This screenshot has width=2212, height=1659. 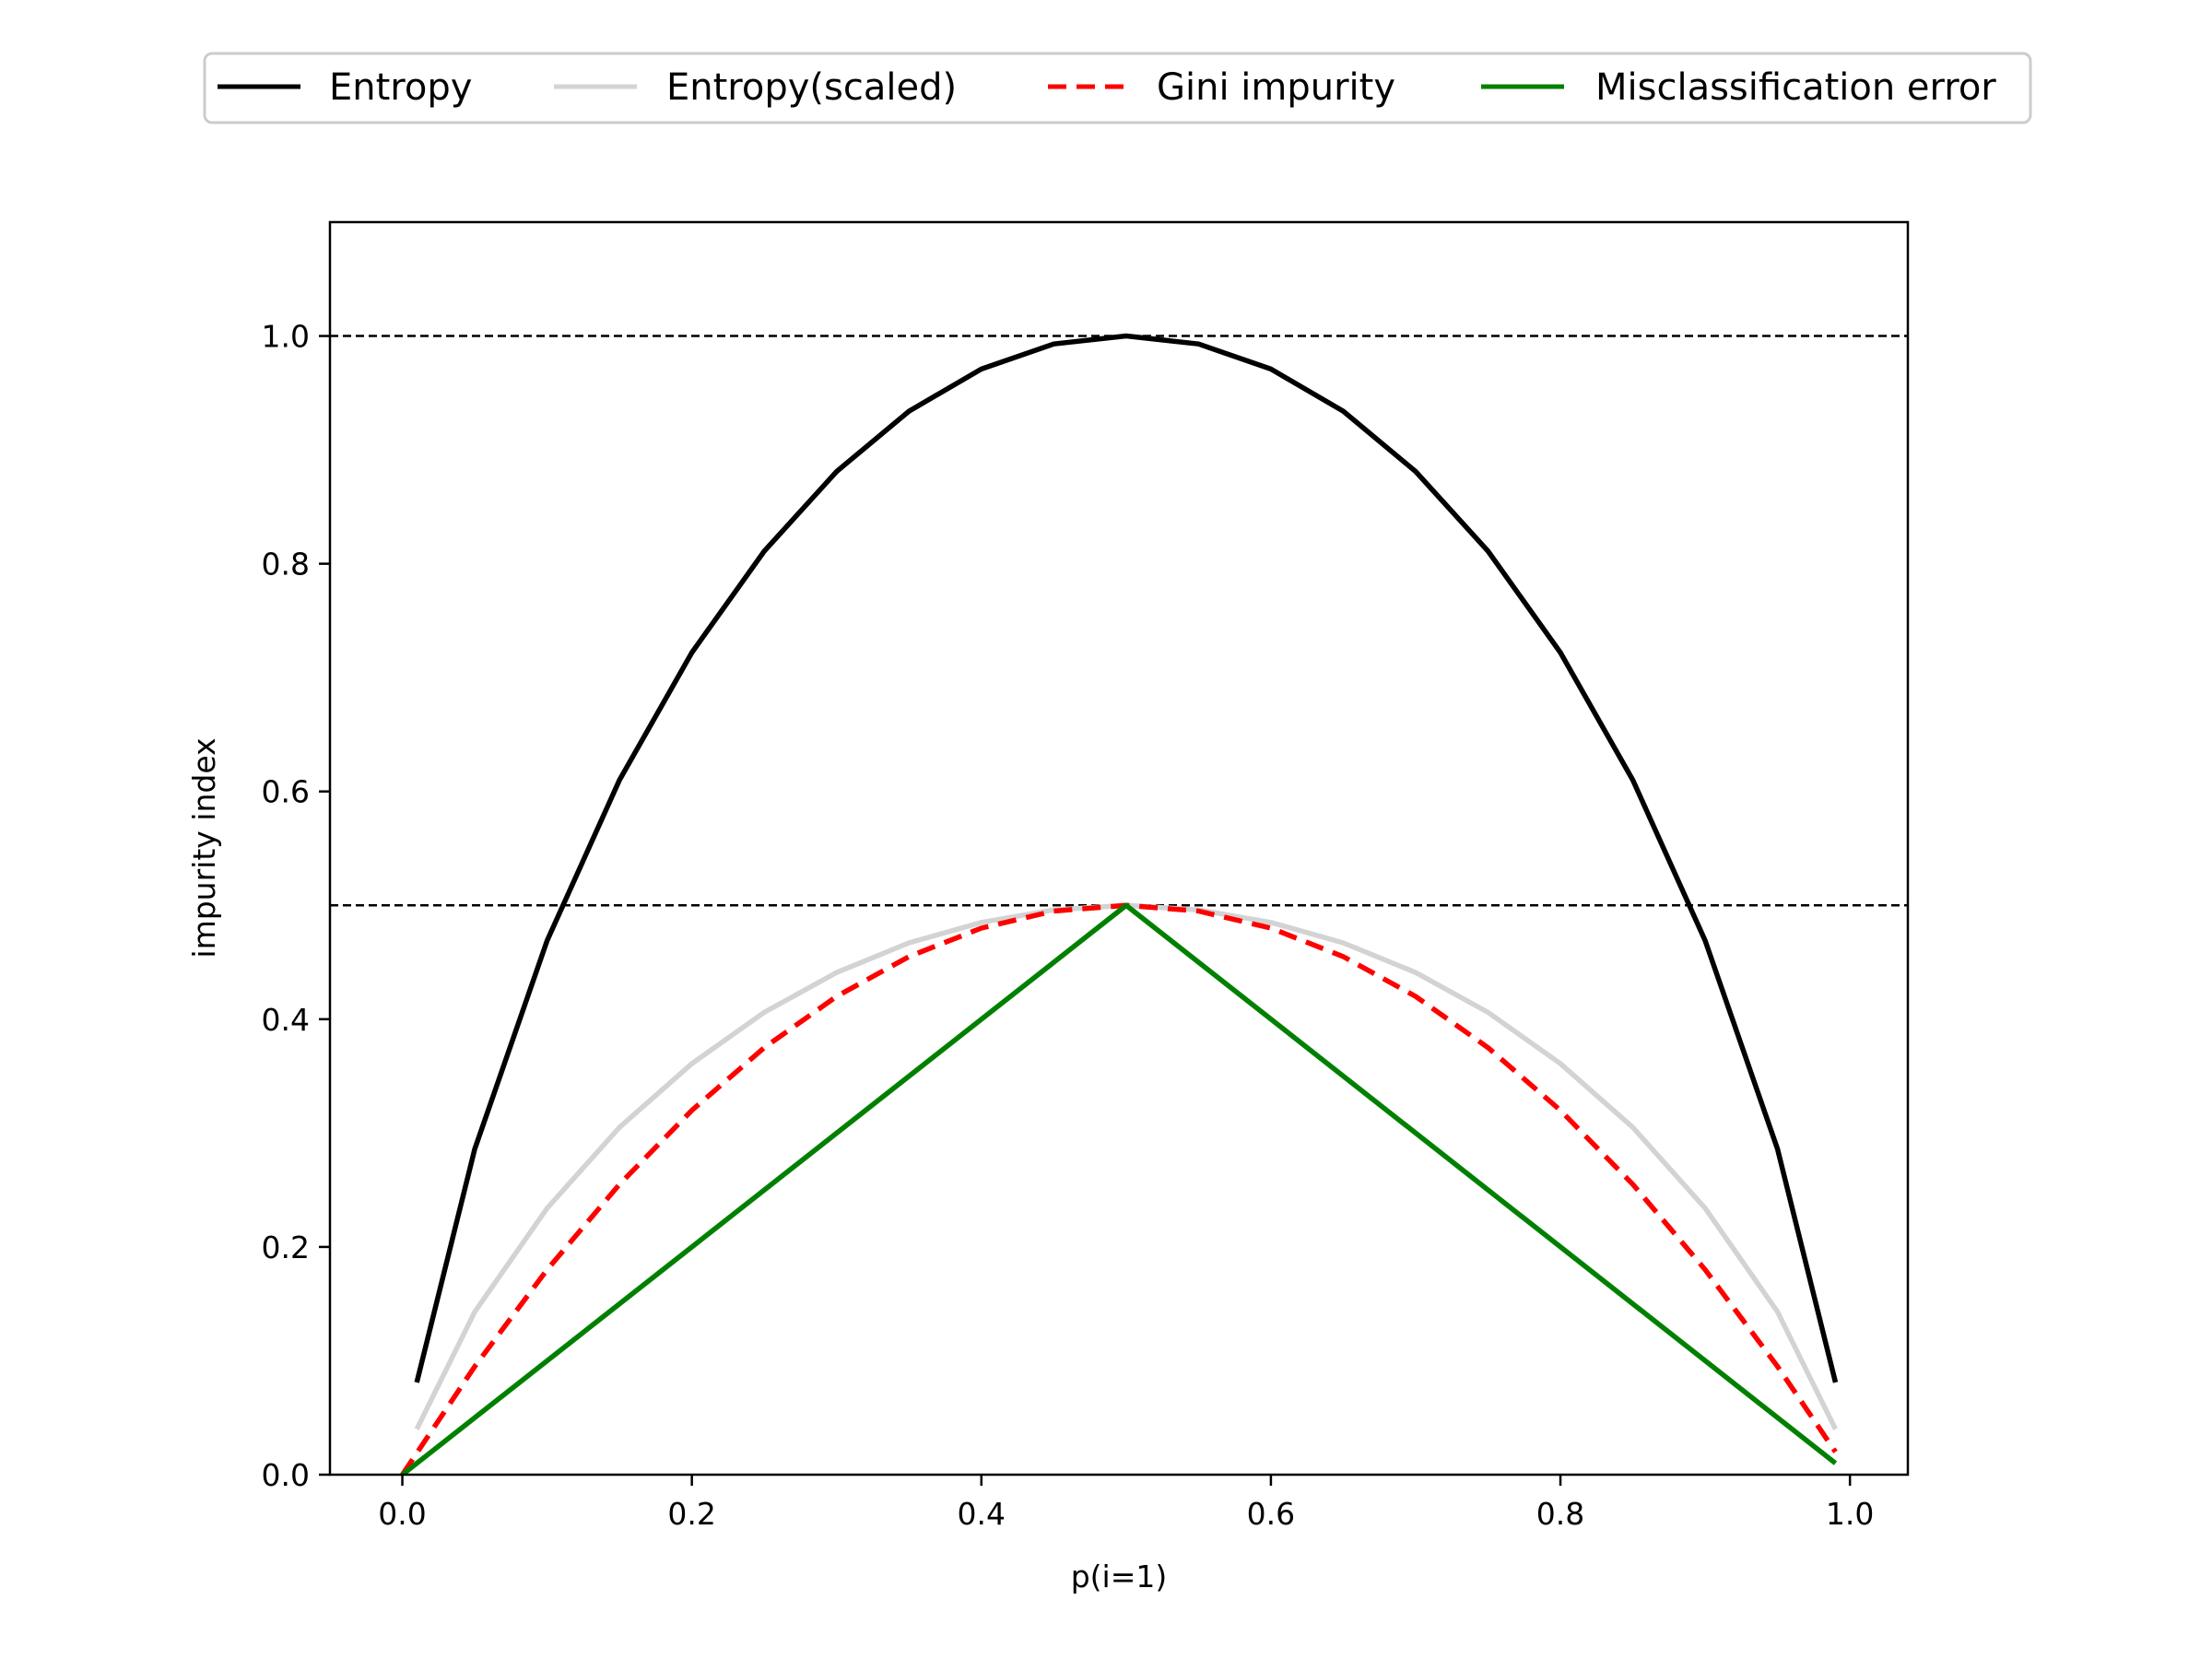 I want to click on x-tick-label: 1.0, so click(x=1850, y=1514).